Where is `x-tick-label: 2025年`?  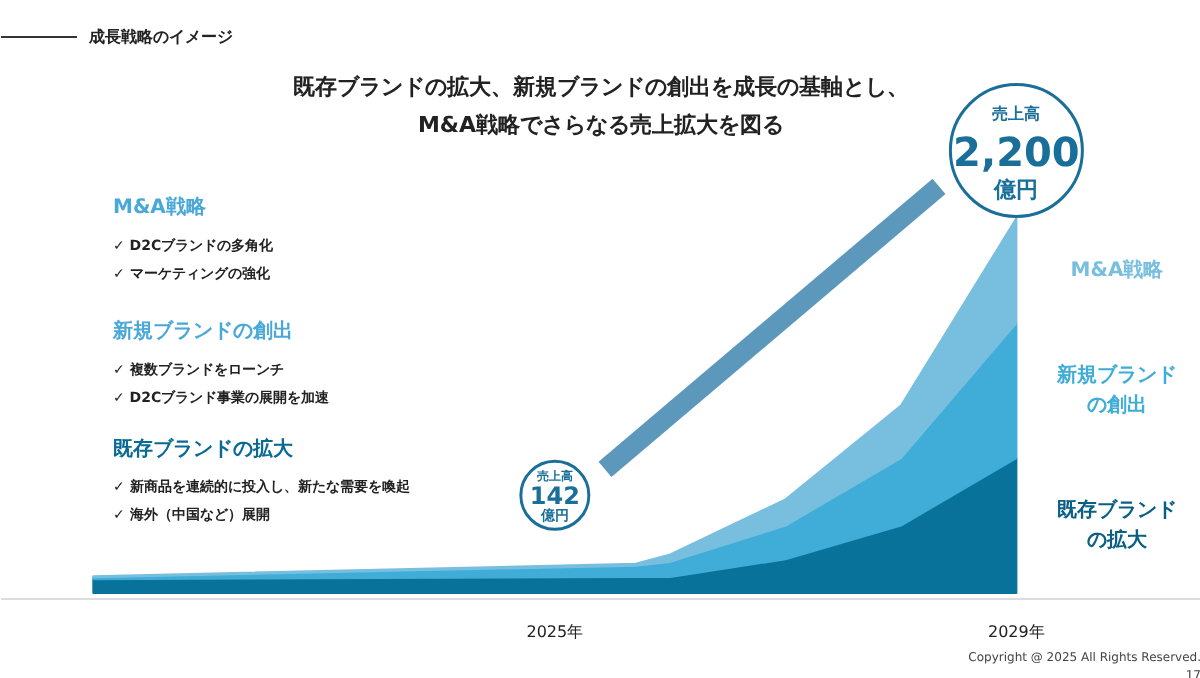 x-tick-label: 2025年 is located at coordinates (555, 632).